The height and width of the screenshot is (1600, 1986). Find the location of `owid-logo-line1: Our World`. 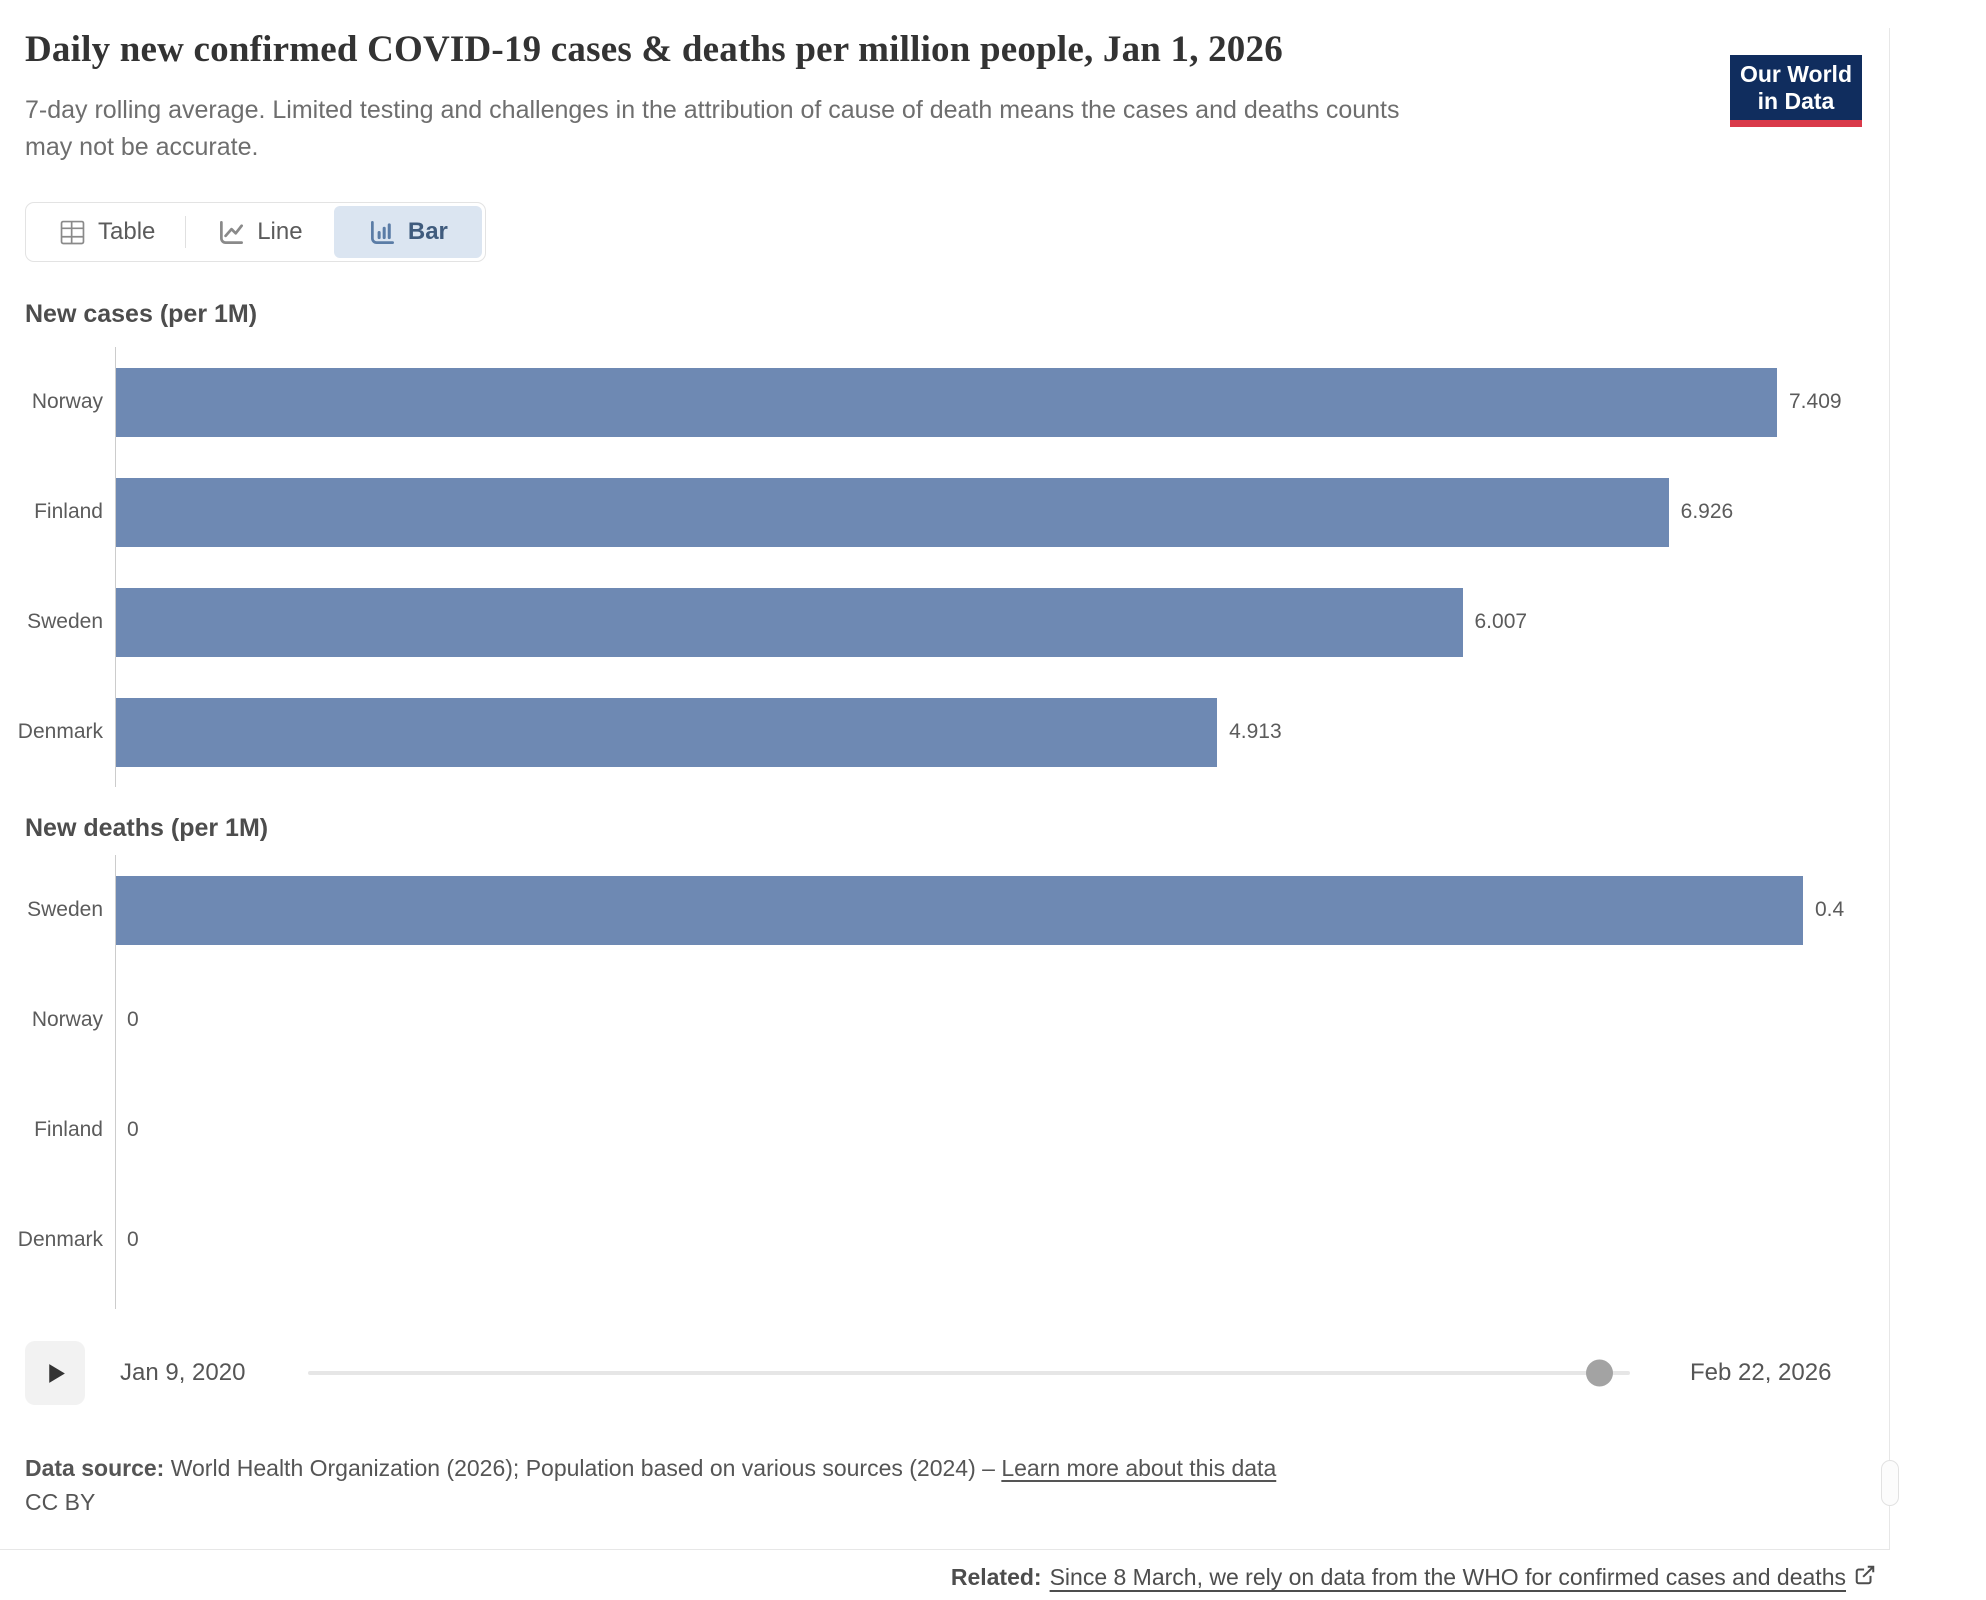

owid-logo-line1: Our World is located at coordinates (1795, 73).